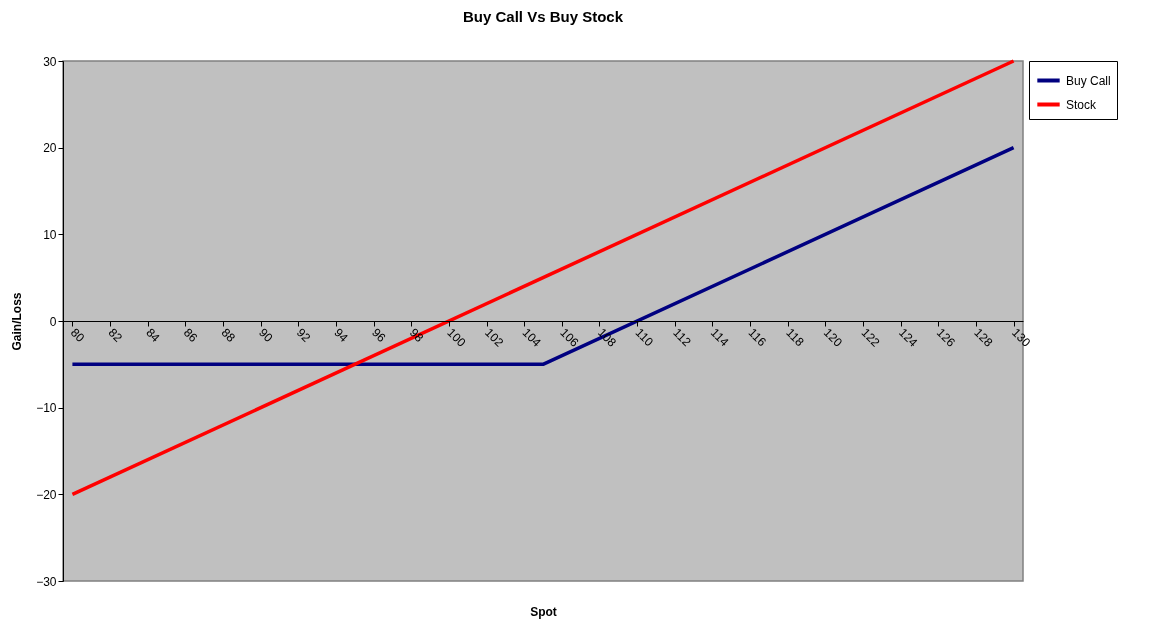 This screenshot has width=1154, height=630. What do you see at coordinates (1088, 80) in the screenshot?
I see `legend-label: Buy Call` at bounding box center [1088, 80].